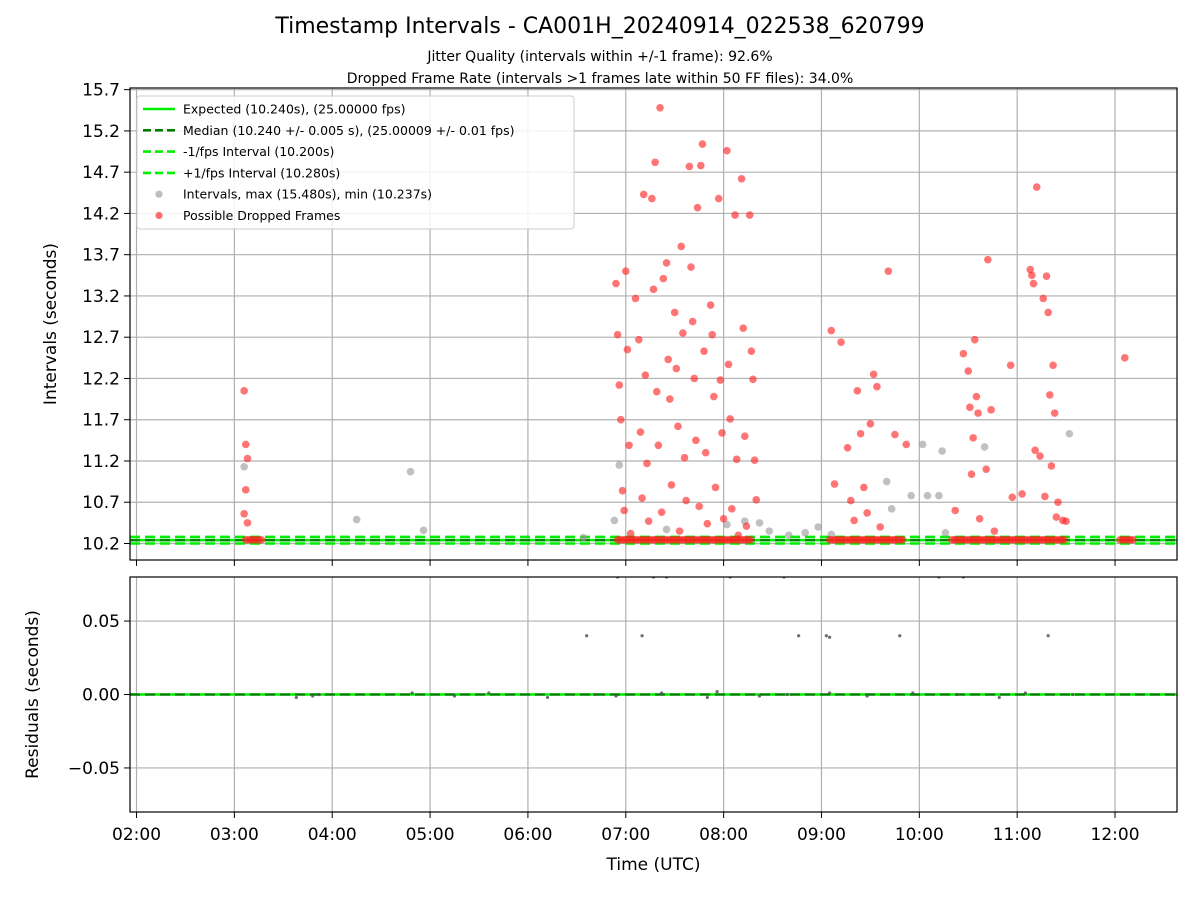 The height and width of the screenshot is (900, 1200). I want to click on ytick-label: 11.2, so click(101, 462).